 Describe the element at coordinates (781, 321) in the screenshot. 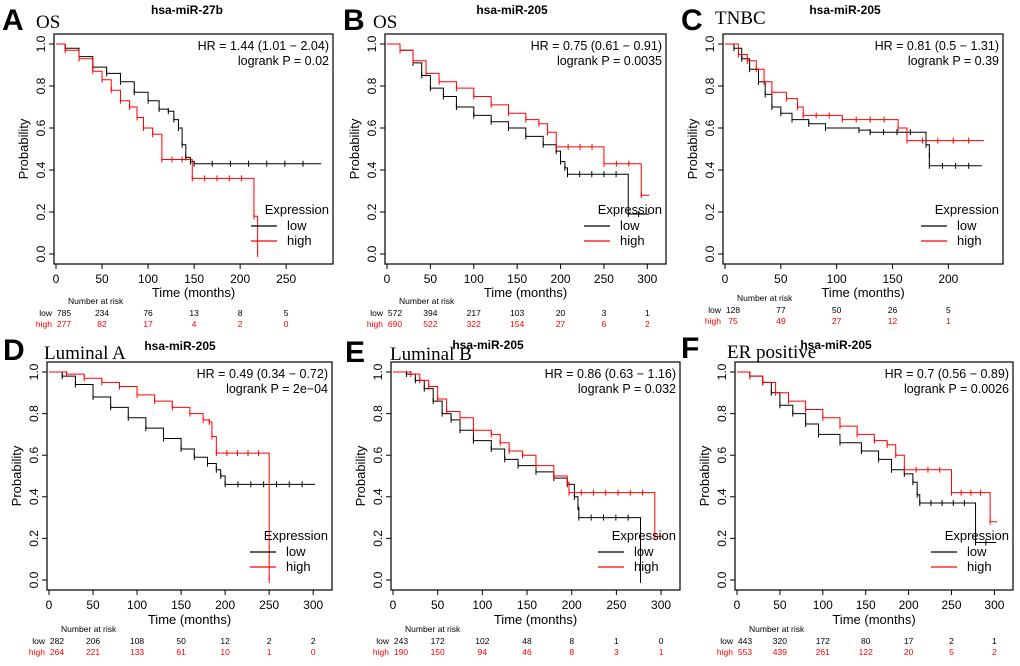

I see `risk-count-high: 49` at that location.